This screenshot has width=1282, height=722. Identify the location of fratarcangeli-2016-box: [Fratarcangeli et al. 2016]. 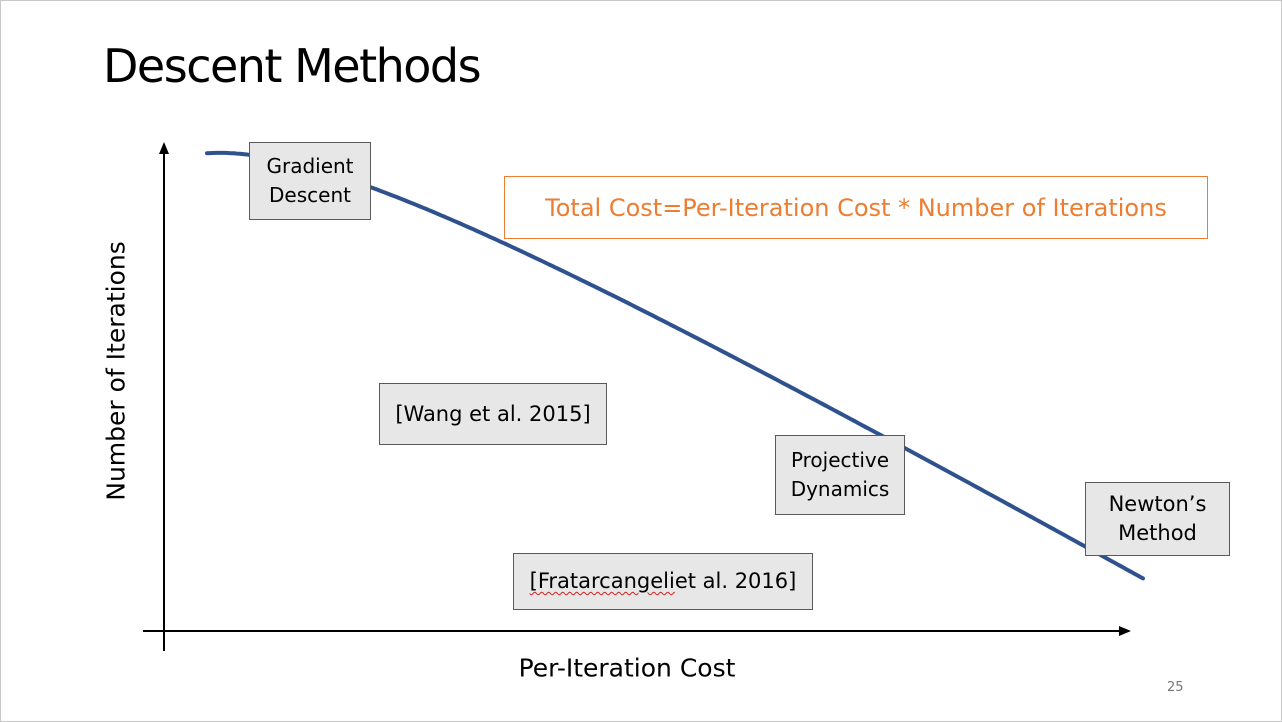
(663, 581).